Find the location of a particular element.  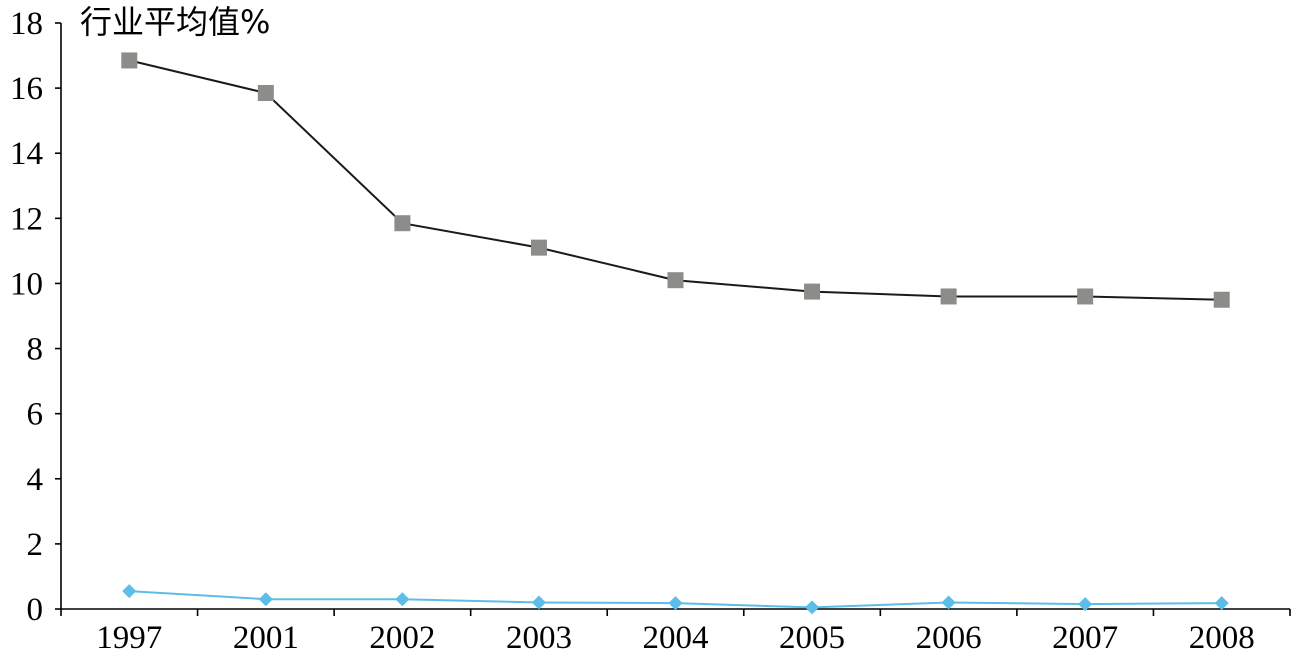

y-tick-label: 8 is located at coordinates (35, 350).